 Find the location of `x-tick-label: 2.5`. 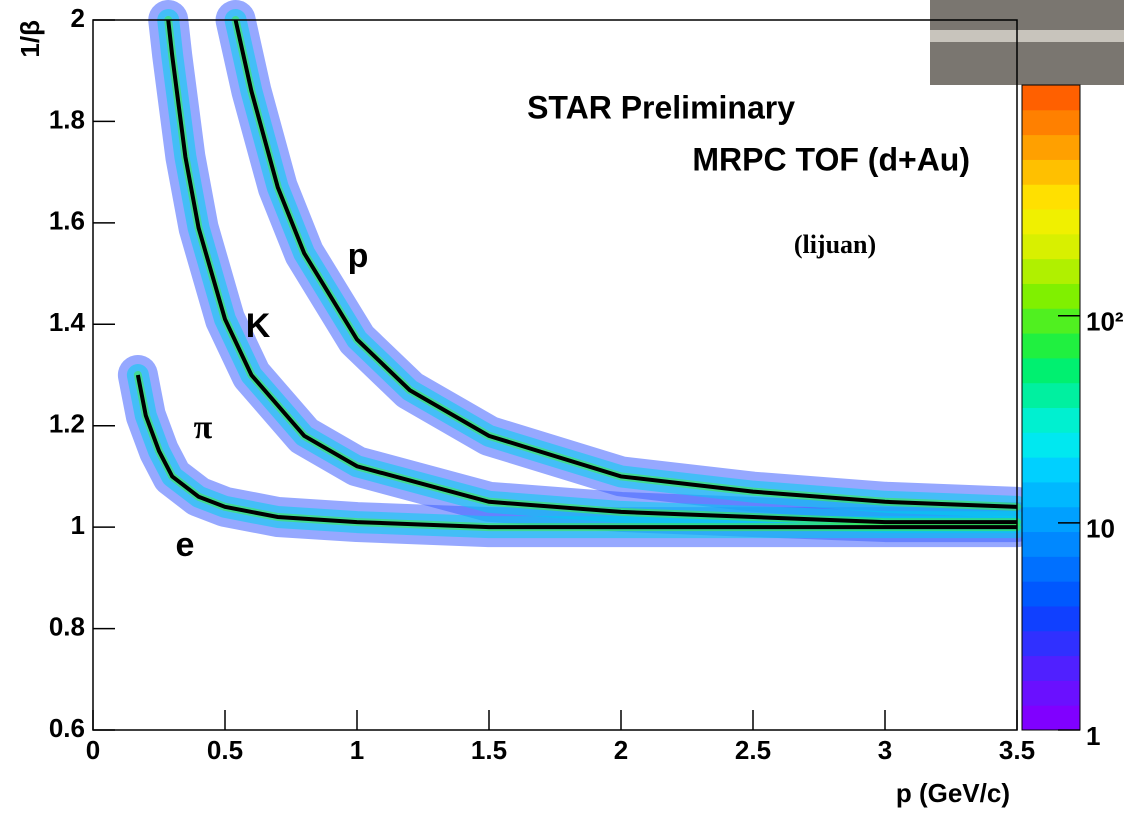

x-tick-label: 2.5 is located at coordinates (753, 750).